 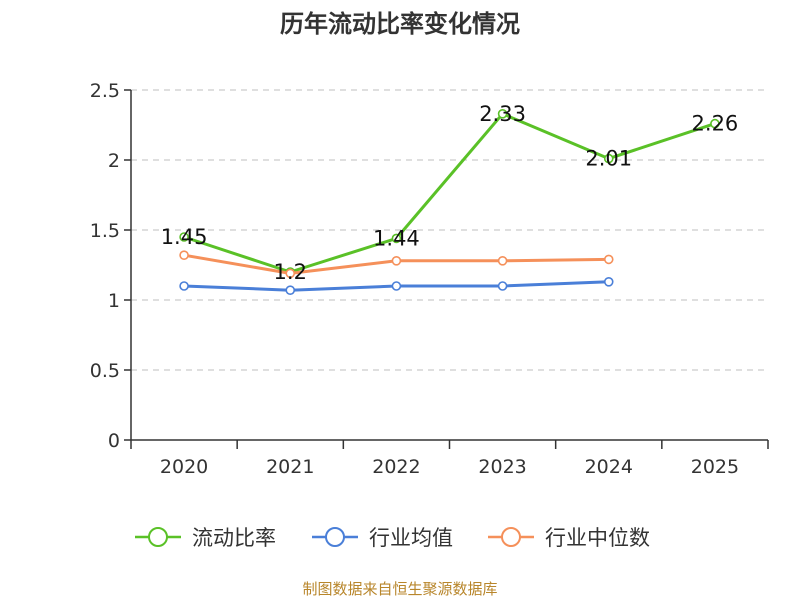 I want to click on y-tick-label: 2.5, so click(x=105, y=91).